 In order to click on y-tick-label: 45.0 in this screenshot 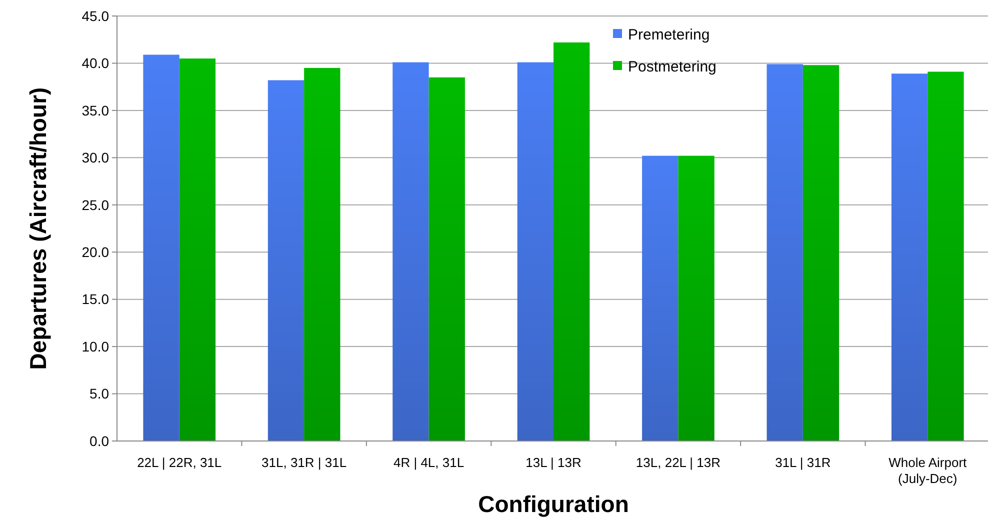, I will do `click(96, 16)`.